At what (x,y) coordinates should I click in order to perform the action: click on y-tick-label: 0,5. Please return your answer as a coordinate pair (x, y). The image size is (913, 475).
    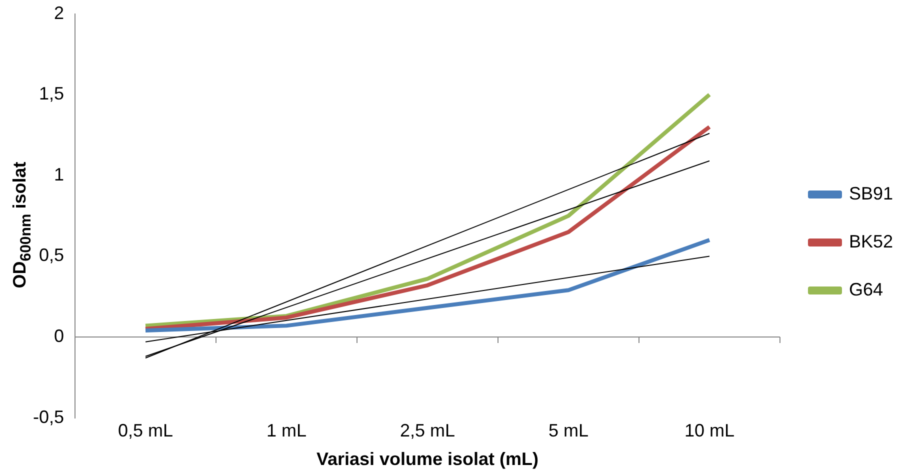
    Looking at the image, I should click on (51, 255).